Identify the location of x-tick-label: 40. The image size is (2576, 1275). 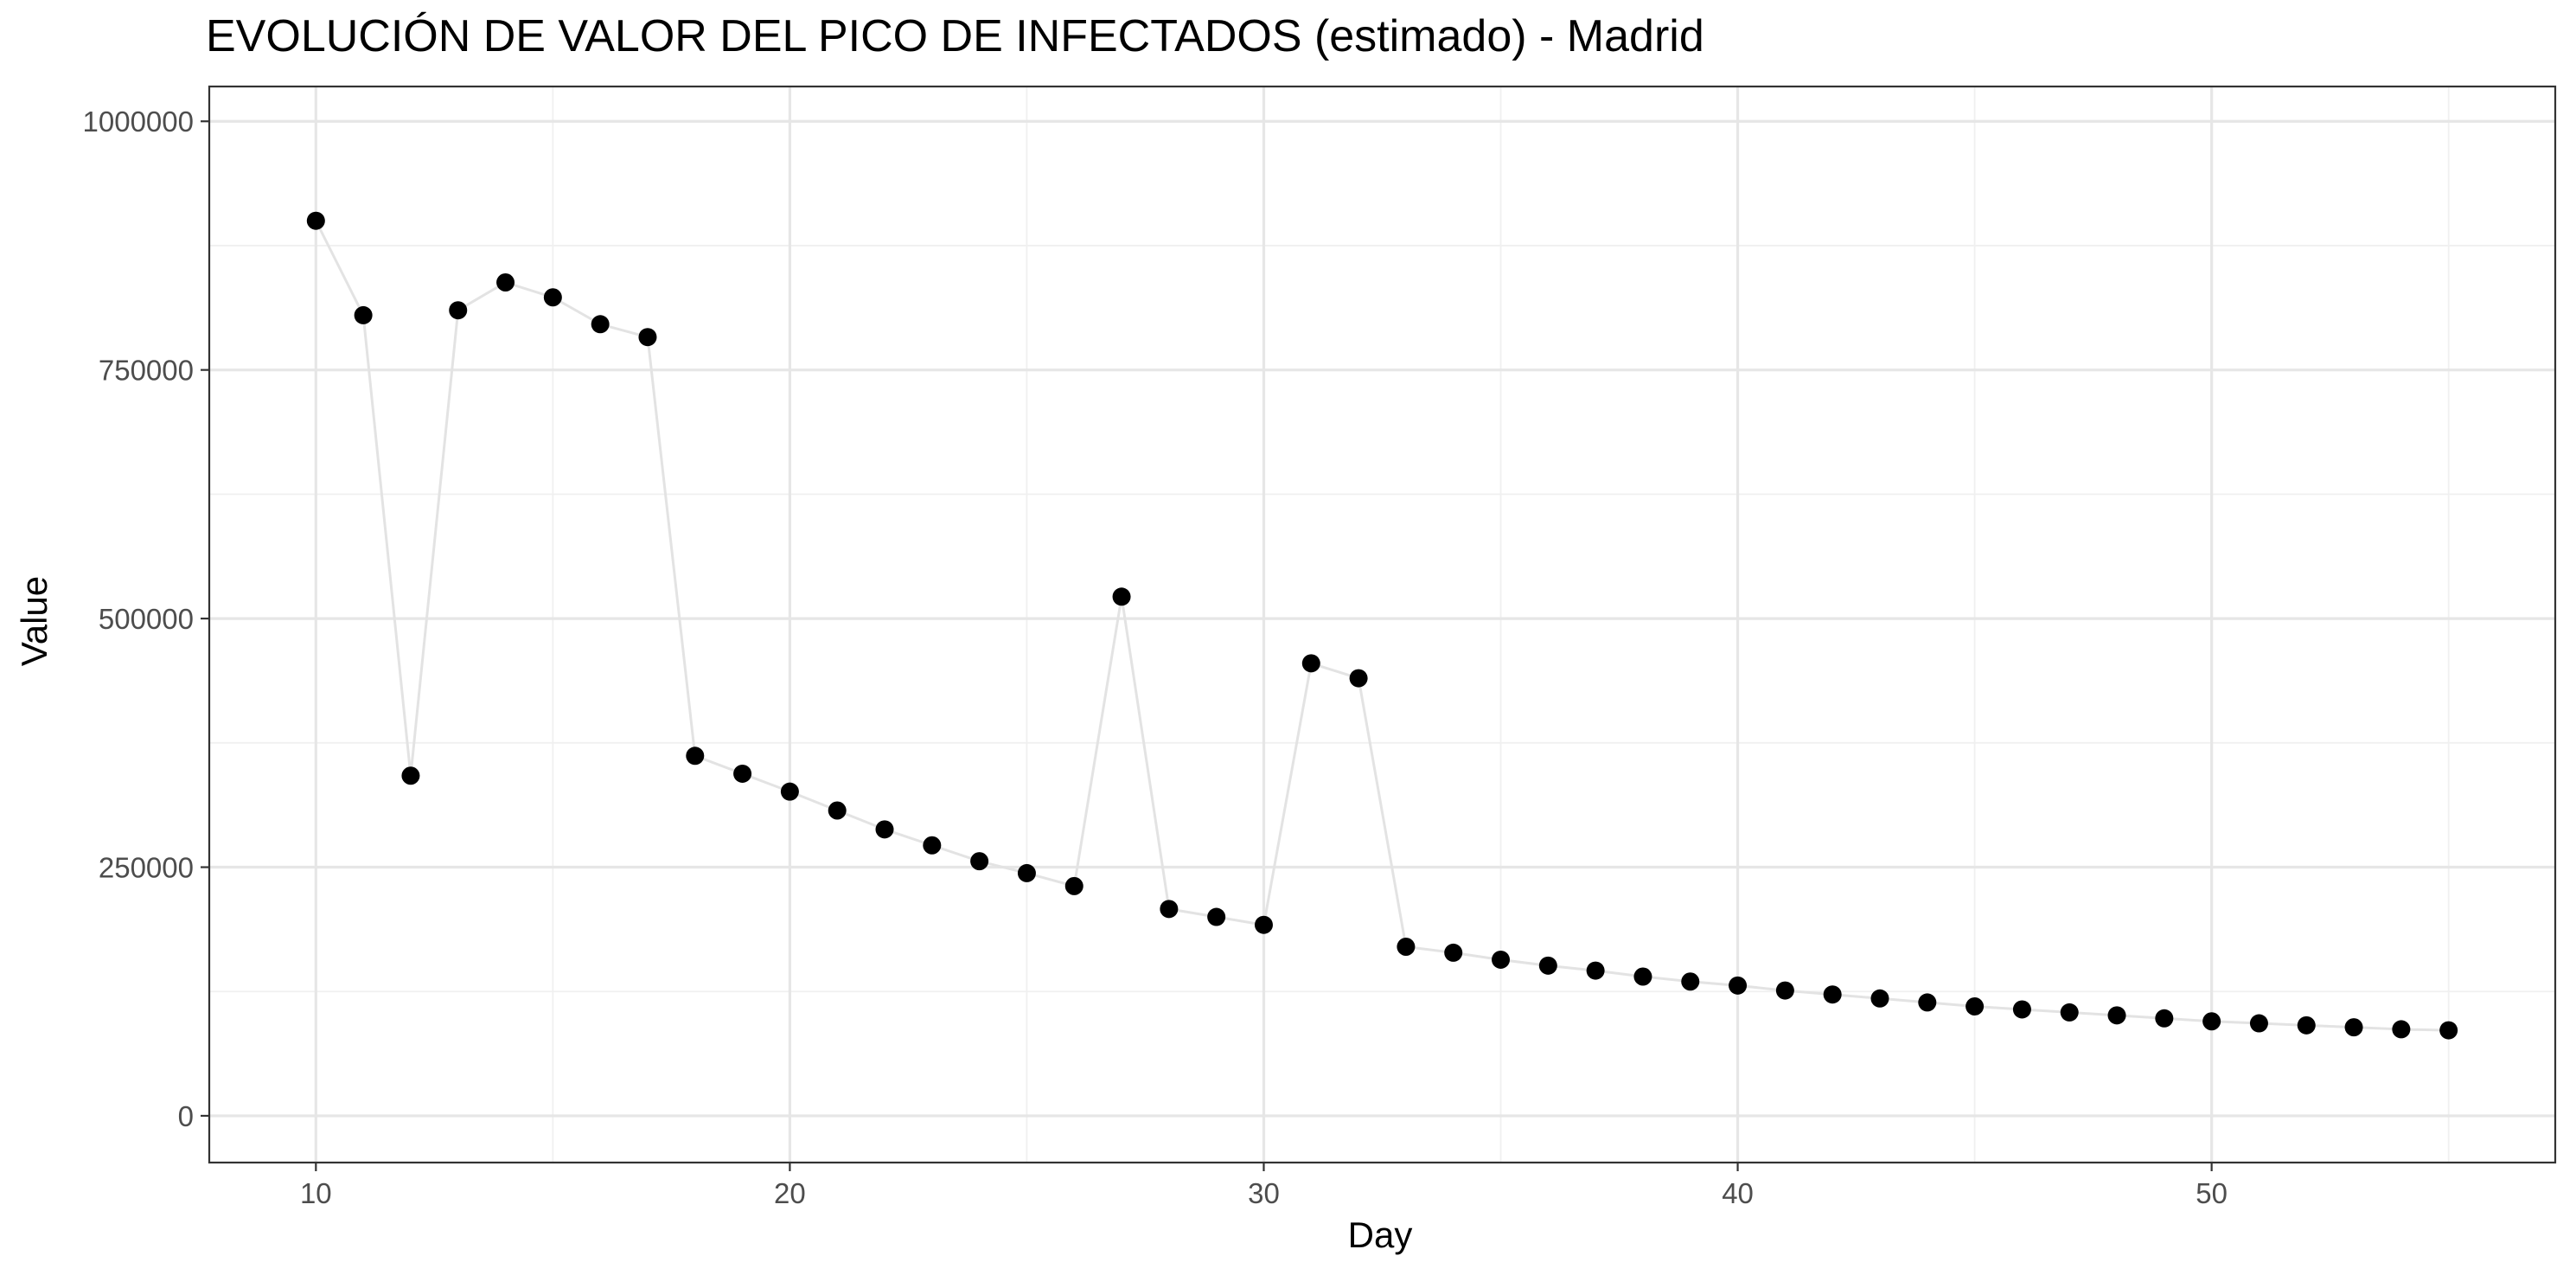
(1738, 1193).